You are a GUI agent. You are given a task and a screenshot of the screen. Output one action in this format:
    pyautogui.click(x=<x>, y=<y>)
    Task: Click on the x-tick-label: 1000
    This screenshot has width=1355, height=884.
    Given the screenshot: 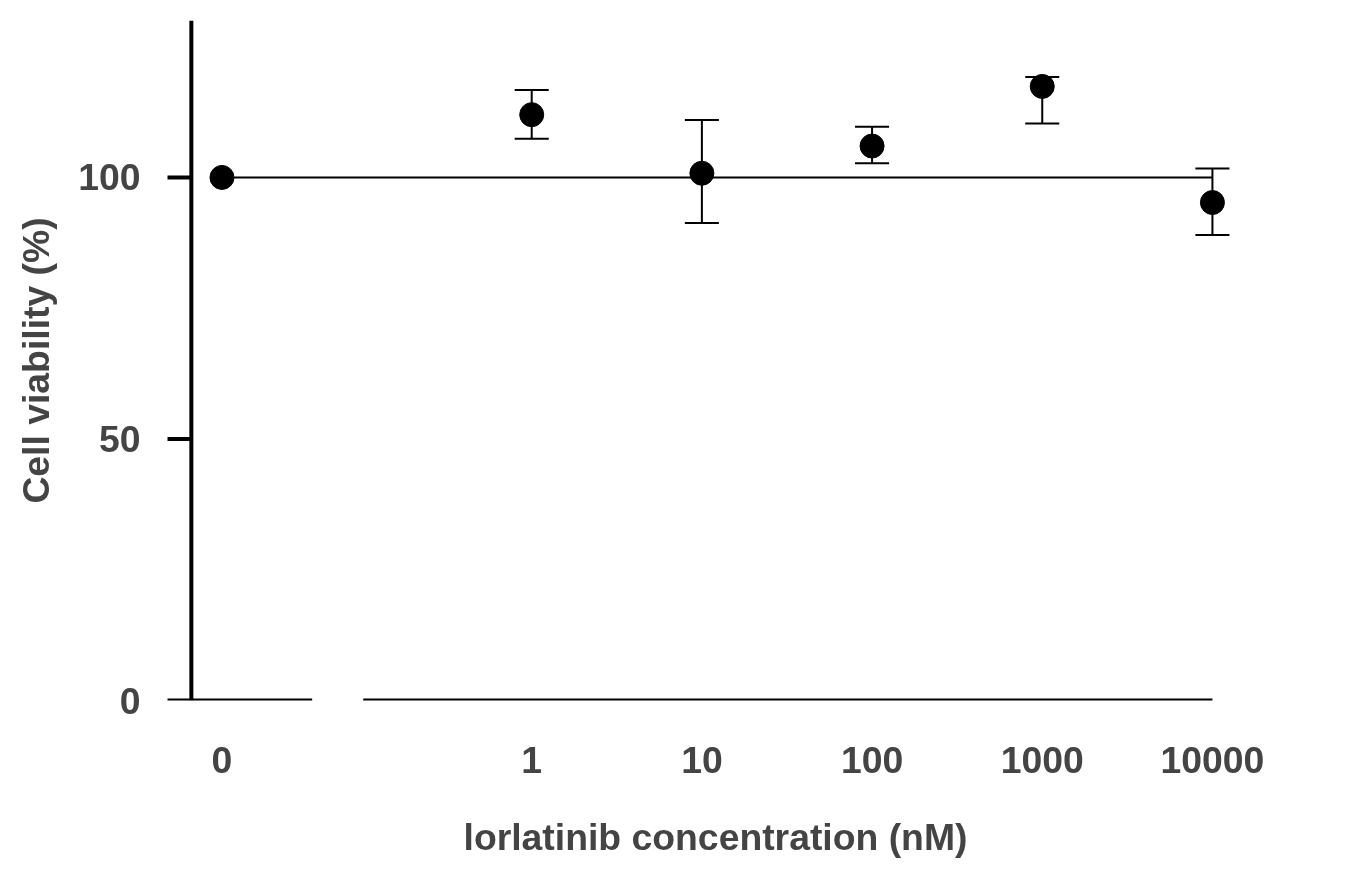 What is the action you would take?
    pyautogui.click(x=1042, y=759)
    